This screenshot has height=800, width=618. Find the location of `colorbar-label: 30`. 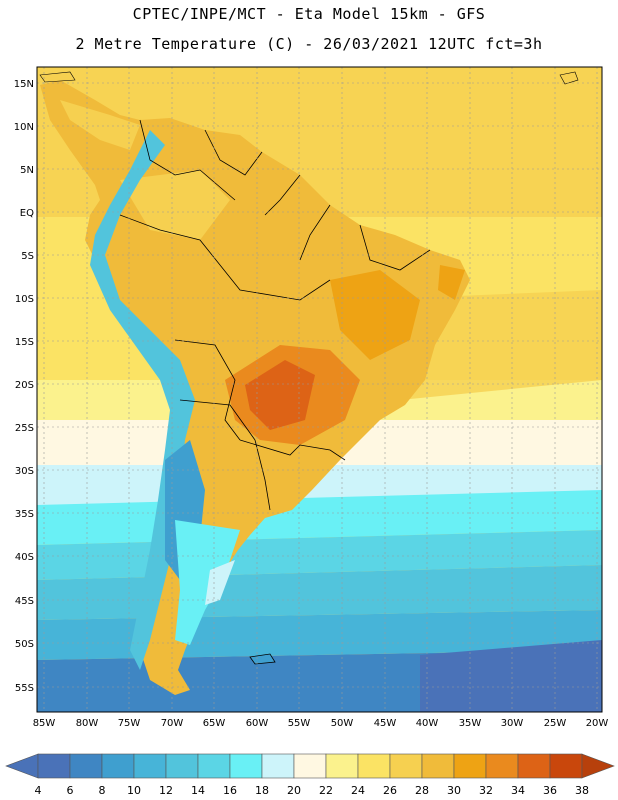

colorbar-label: 30 is located at coordinates (454, 790).